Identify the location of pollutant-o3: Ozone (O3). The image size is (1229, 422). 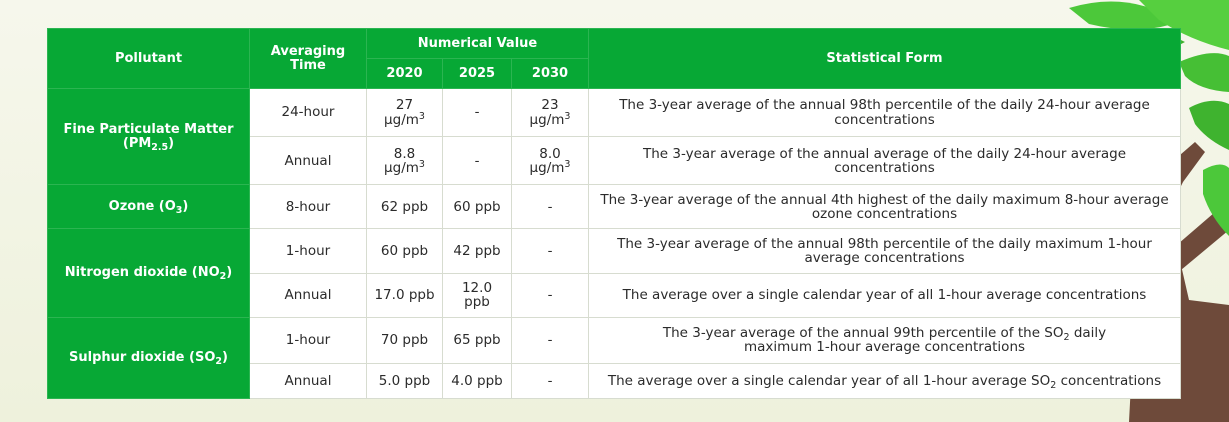
(148, 207).